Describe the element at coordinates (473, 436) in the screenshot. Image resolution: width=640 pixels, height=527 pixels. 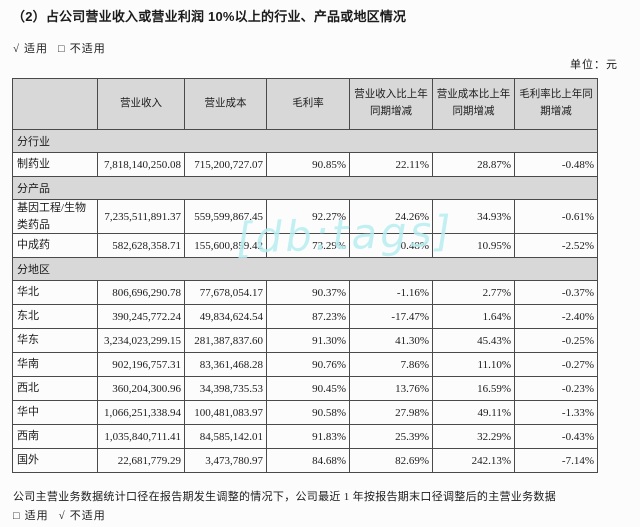
I see `value-cell: 32.29%` at that location.